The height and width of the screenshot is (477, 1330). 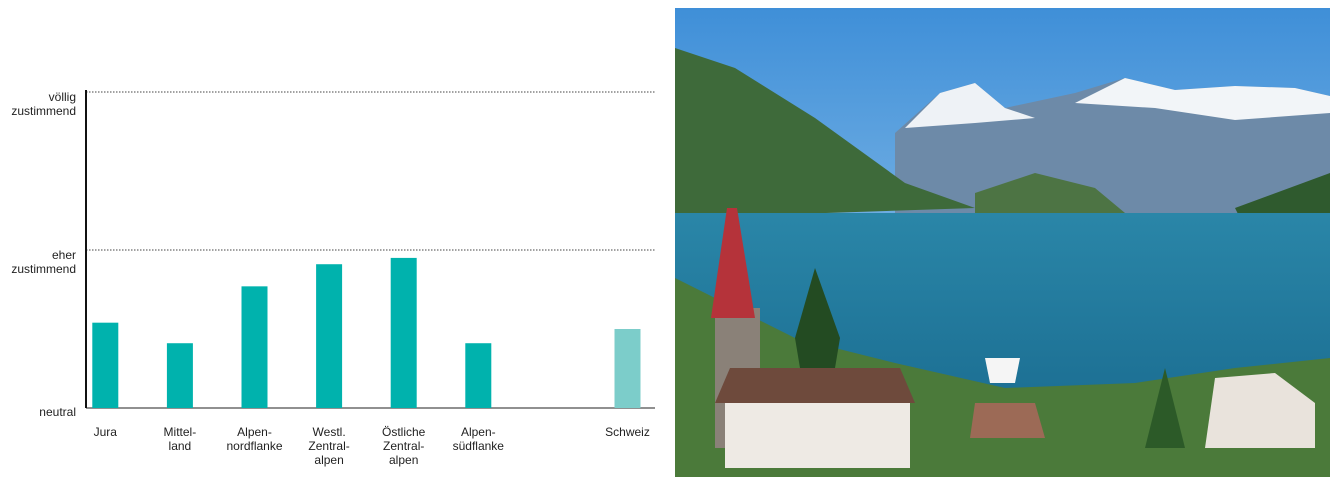 What do you see at coordinates (43, 104) in the screenshot?
I see `y-tick-label: völlig zustimmend` at bounding box center [43, 104].